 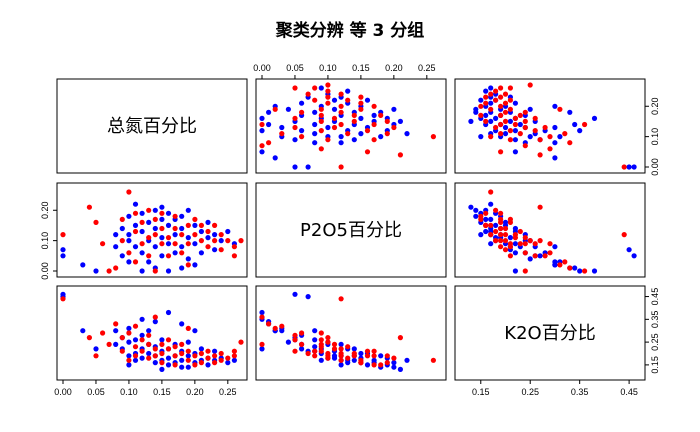 I want to click on scatter-panel-r3-c2, so click(x=351, y=333).